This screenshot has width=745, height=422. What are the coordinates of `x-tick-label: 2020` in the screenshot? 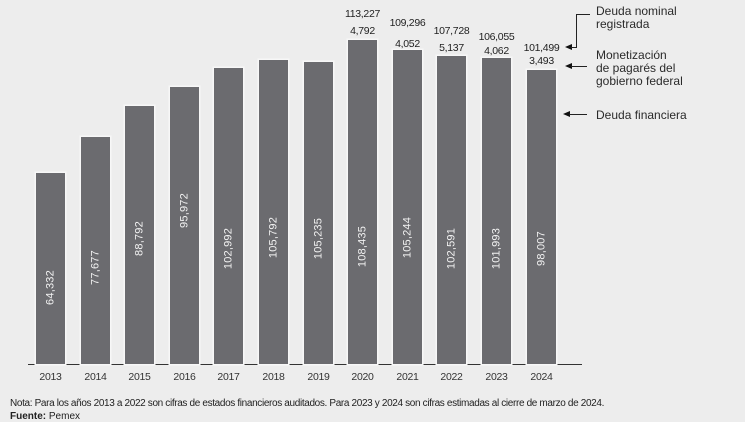 It's located at (362, 377).